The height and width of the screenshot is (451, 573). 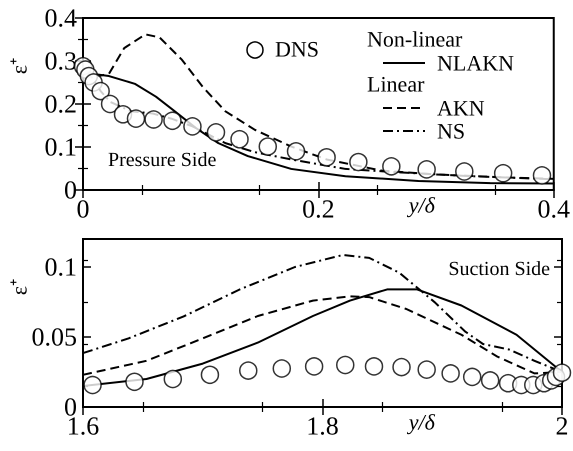 I want to click on x-tick-label: 0.4, so click(x=554, y=209).